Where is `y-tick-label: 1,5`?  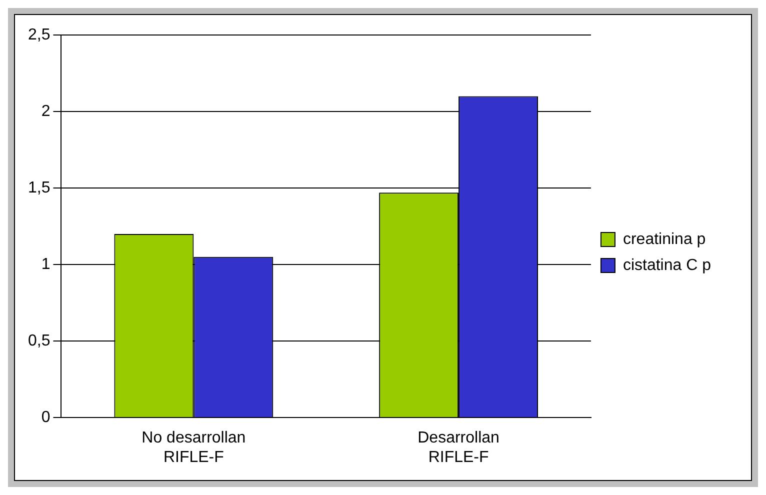
y-tick-label: 1,5 is located at coordinates (39, 187).